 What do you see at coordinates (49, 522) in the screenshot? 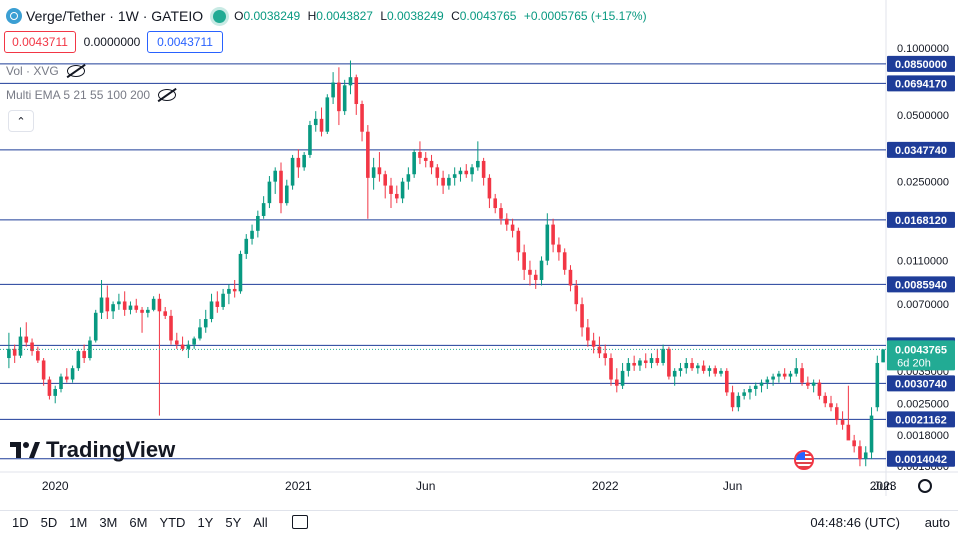
I see `range-5d: 5D` at bounding box center [49, 522].